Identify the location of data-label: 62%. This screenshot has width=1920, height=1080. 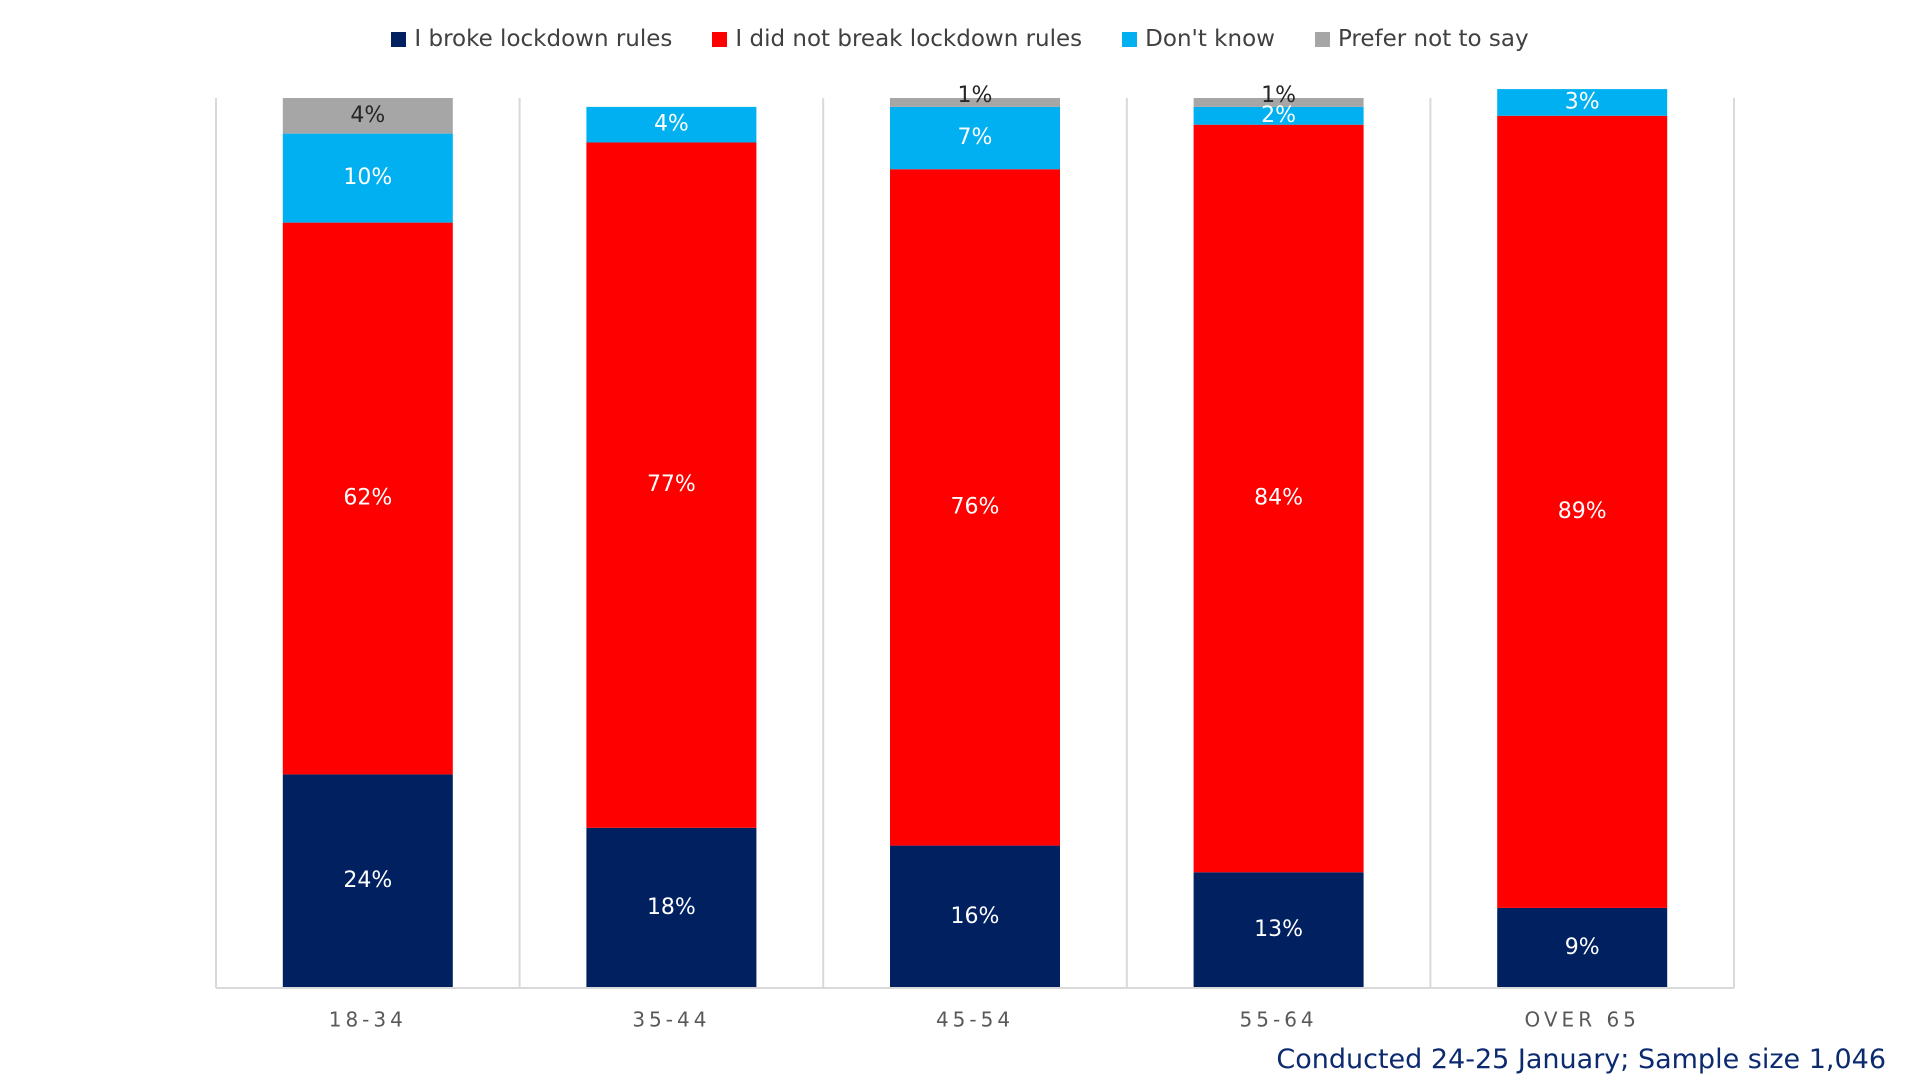
(367, 498).